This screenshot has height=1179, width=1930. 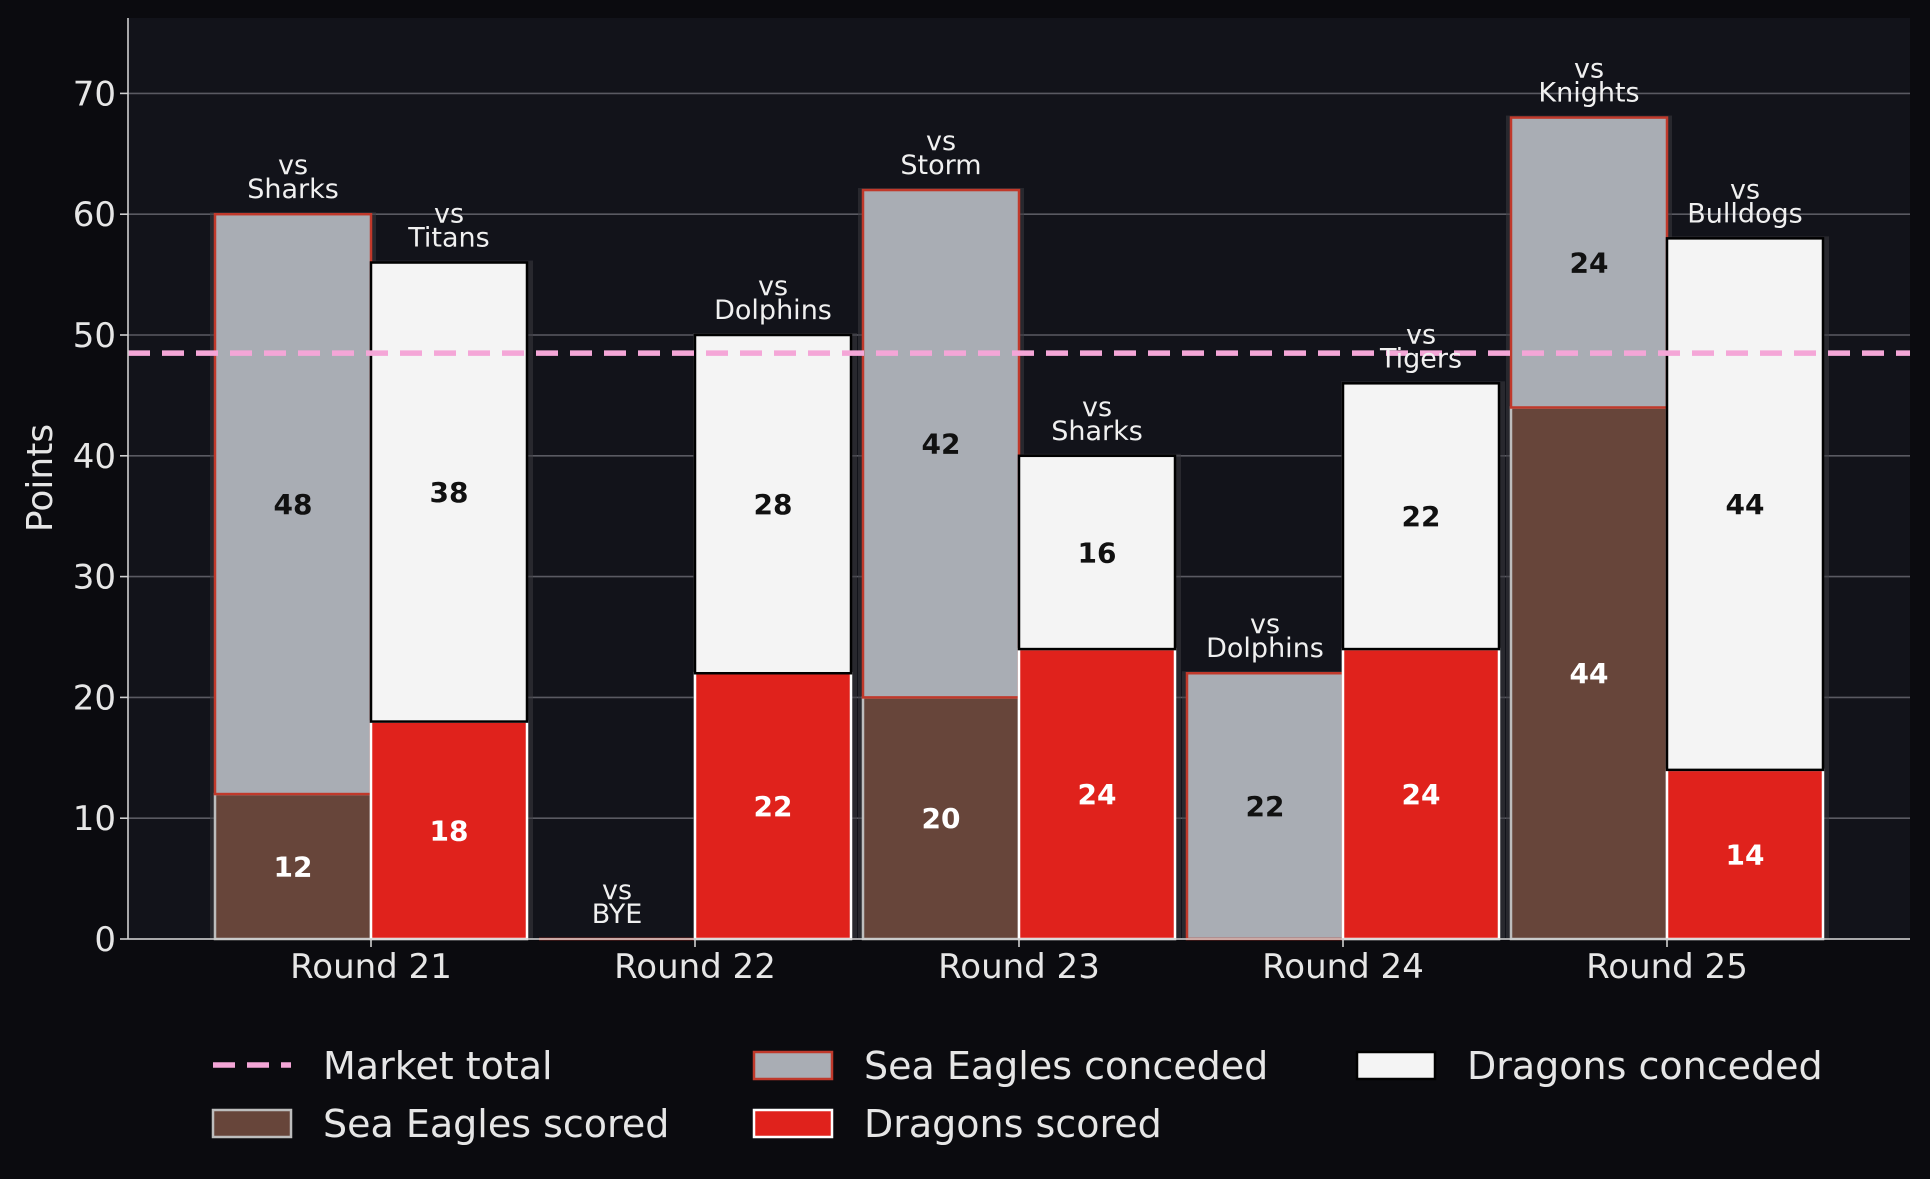 What do you see at coordinates (1588, 93) in the screenshot?
I see `opponent-label-sea-eagles-team: Knights` at bounding box center [1588, 93].